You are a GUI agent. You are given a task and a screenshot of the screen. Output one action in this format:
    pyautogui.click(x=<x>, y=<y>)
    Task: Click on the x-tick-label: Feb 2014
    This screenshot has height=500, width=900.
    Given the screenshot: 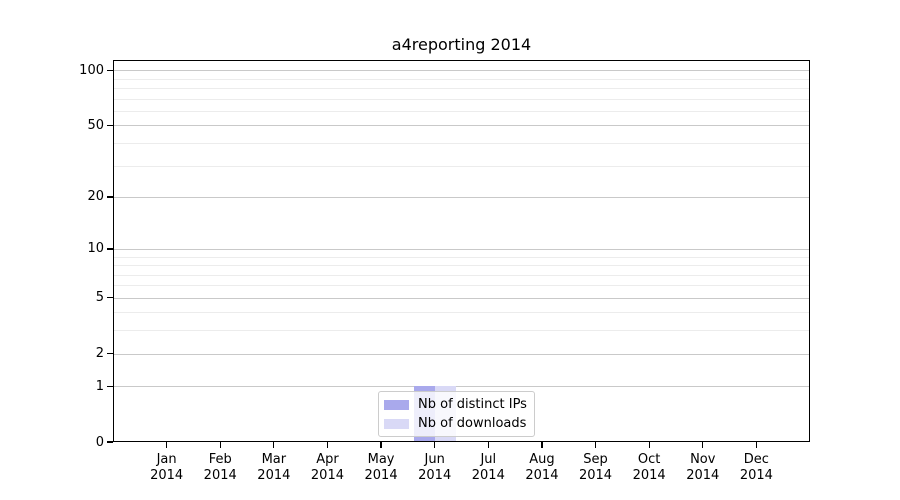 What is the action you would take?
    pyautogui.click(x=220, y=468)
    